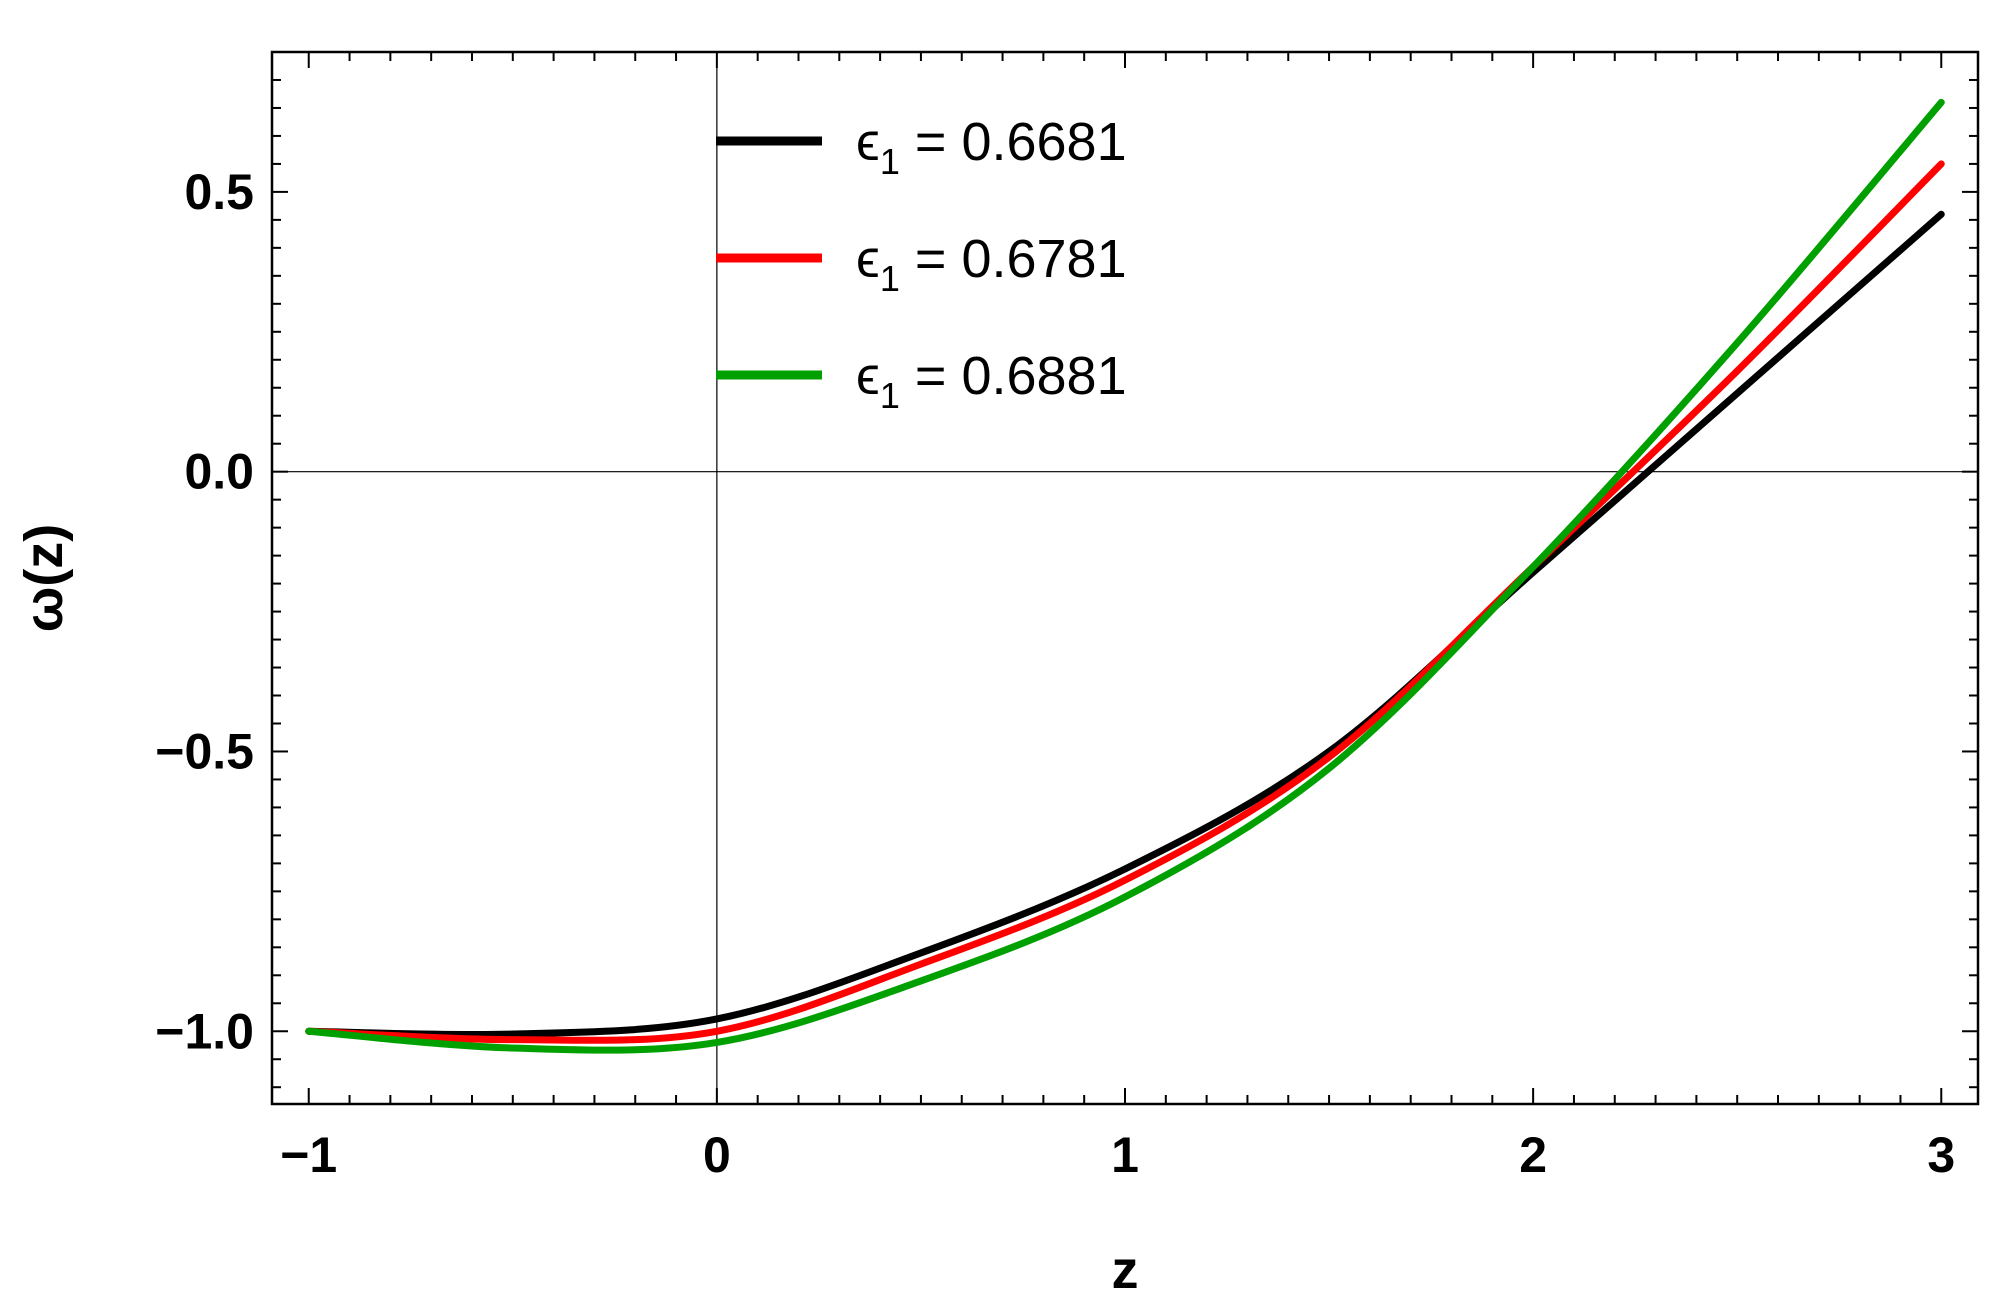 The width and height of the screenshot is (2003, 1314). Describe the element at coordinates (219, 472) in the screenshot. I see `y-tick-label: 0.0` at that location.